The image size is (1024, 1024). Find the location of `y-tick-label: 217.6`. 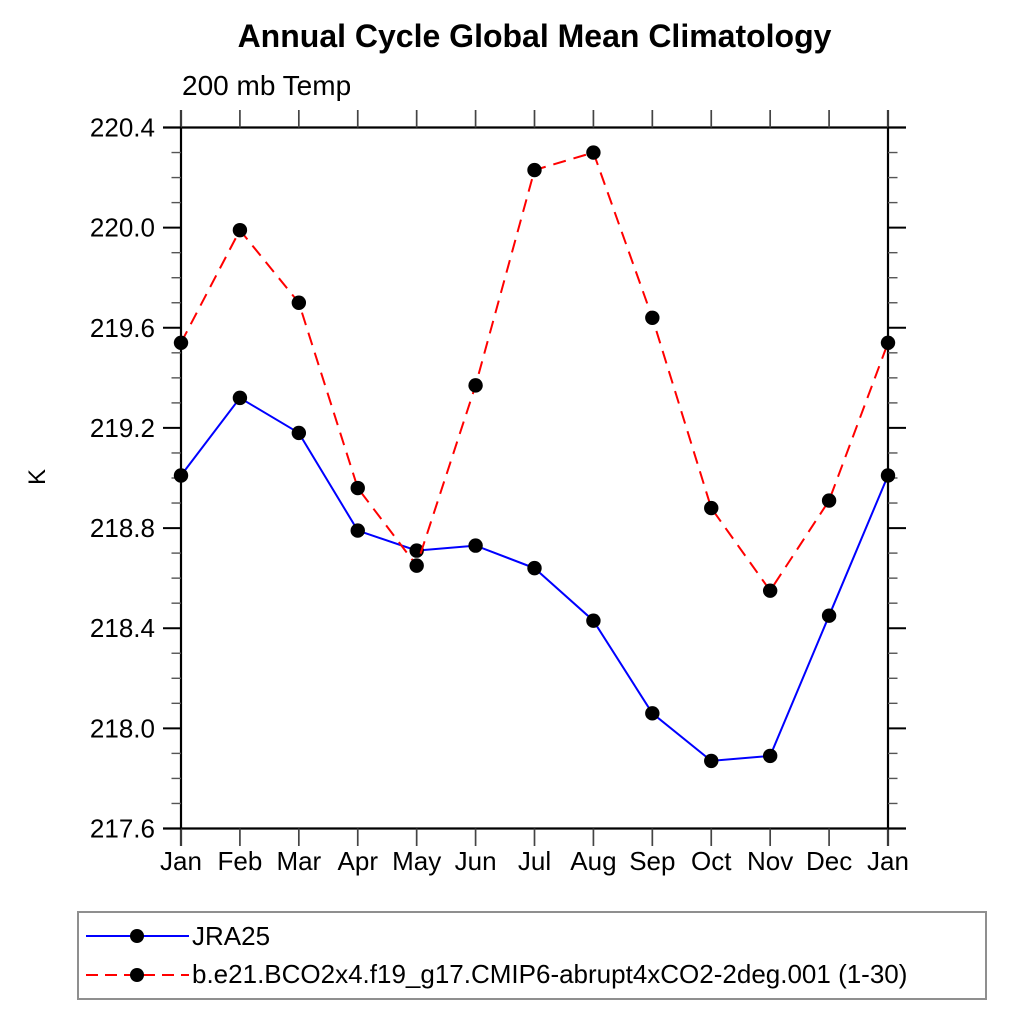

y-tick-label: 217.6 is located at coordinates (122, 829).